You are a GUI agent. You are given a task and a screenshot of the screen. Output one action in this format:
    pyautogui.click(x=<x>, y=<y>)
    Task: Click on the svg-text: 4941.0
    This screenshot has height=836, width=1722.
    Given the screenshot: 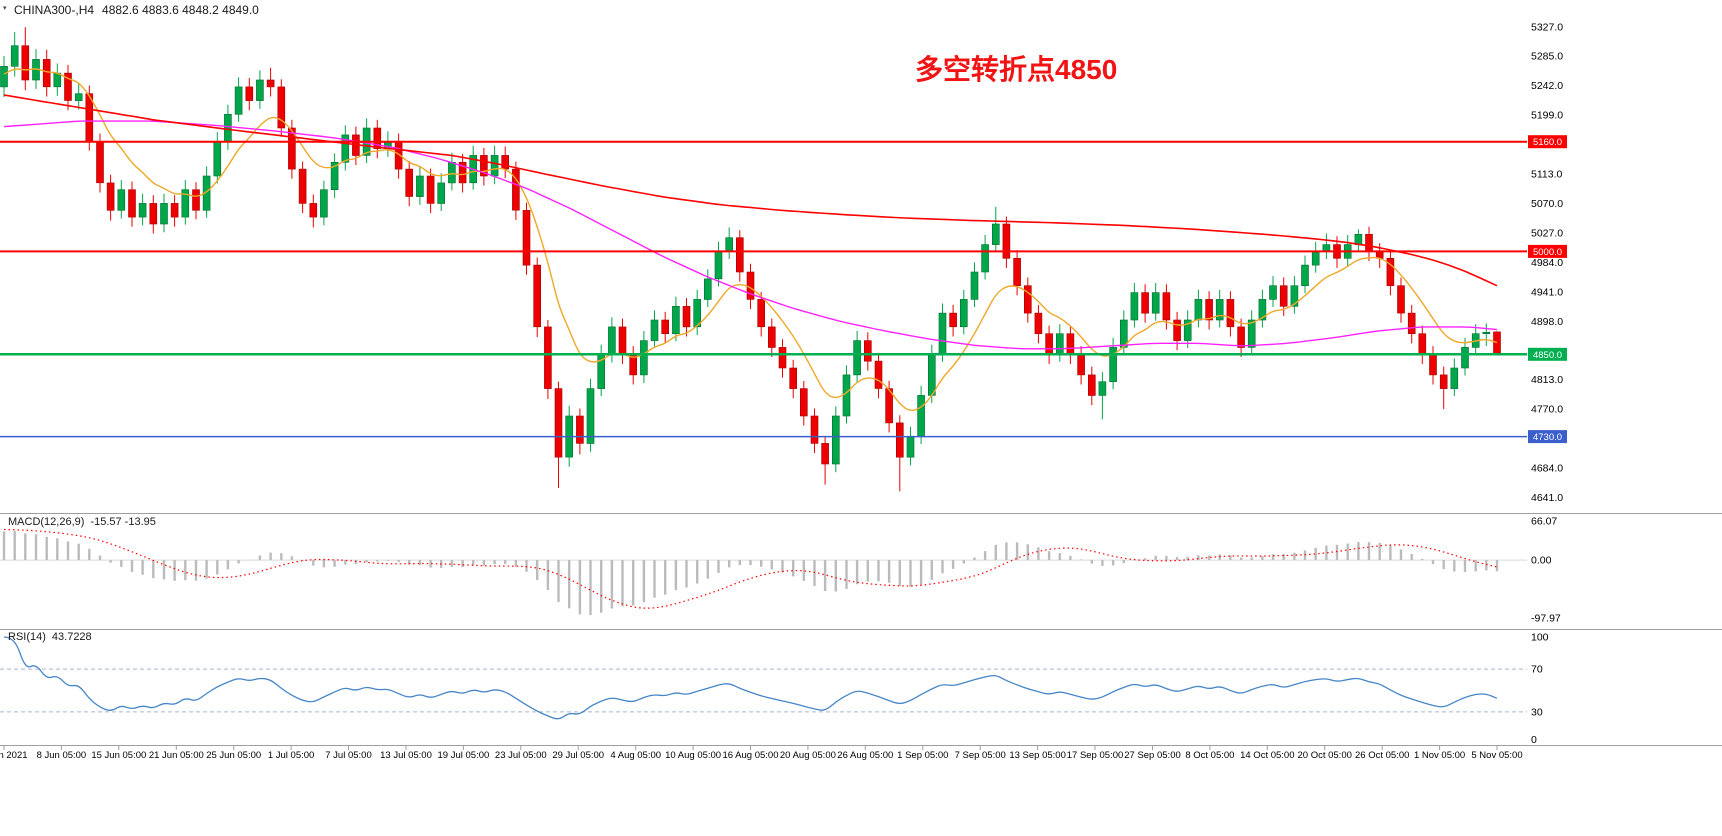 What is the action you would take?
    pyautogui.click(x=1547, y=292)
    